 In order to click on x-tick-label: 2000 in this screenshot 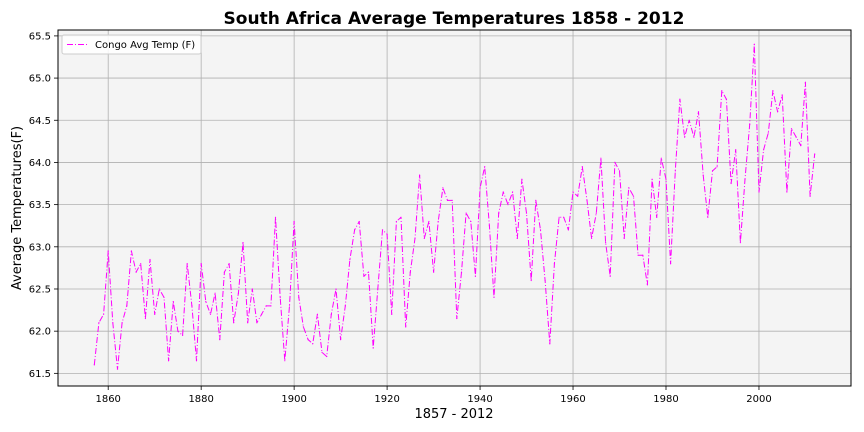, I will do `click(758, 399)`.